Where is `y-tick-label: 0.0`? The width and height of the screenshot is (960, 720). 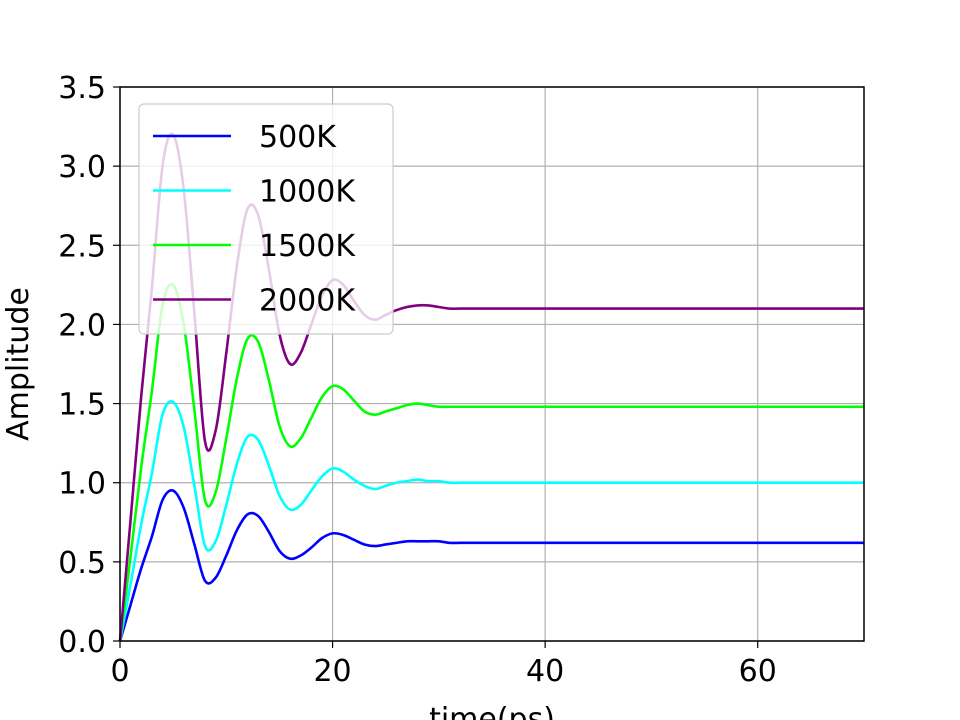 y-tick-label: 0.0 is located at coordinates (82, 642).